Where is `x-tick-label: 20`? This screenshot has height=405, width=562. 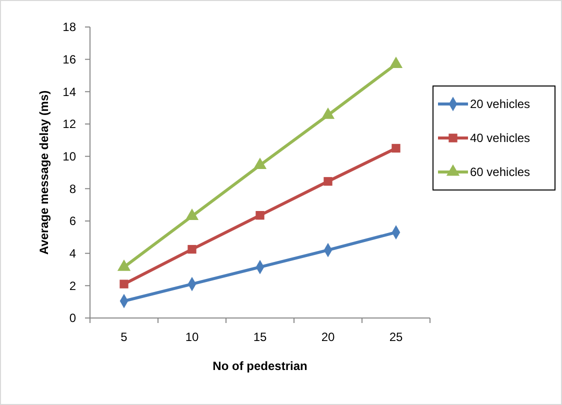 x-tick-label: 20 is located at coordinates (328, 337).